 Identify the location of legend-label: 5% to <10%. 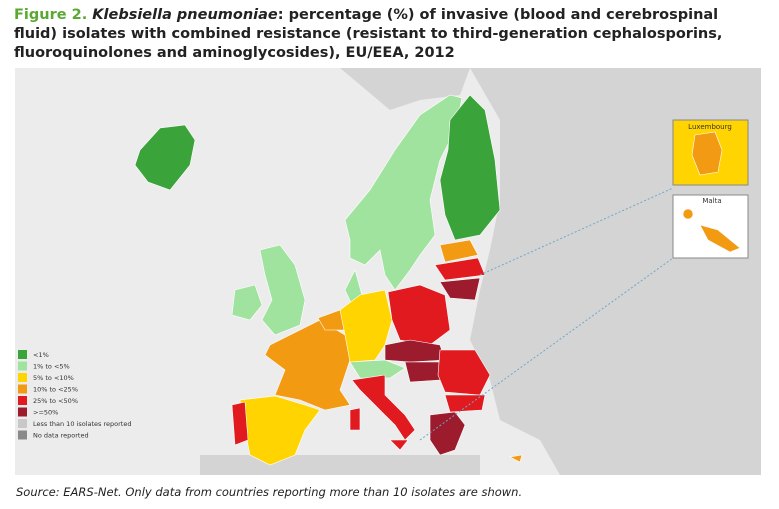
(53, 378).